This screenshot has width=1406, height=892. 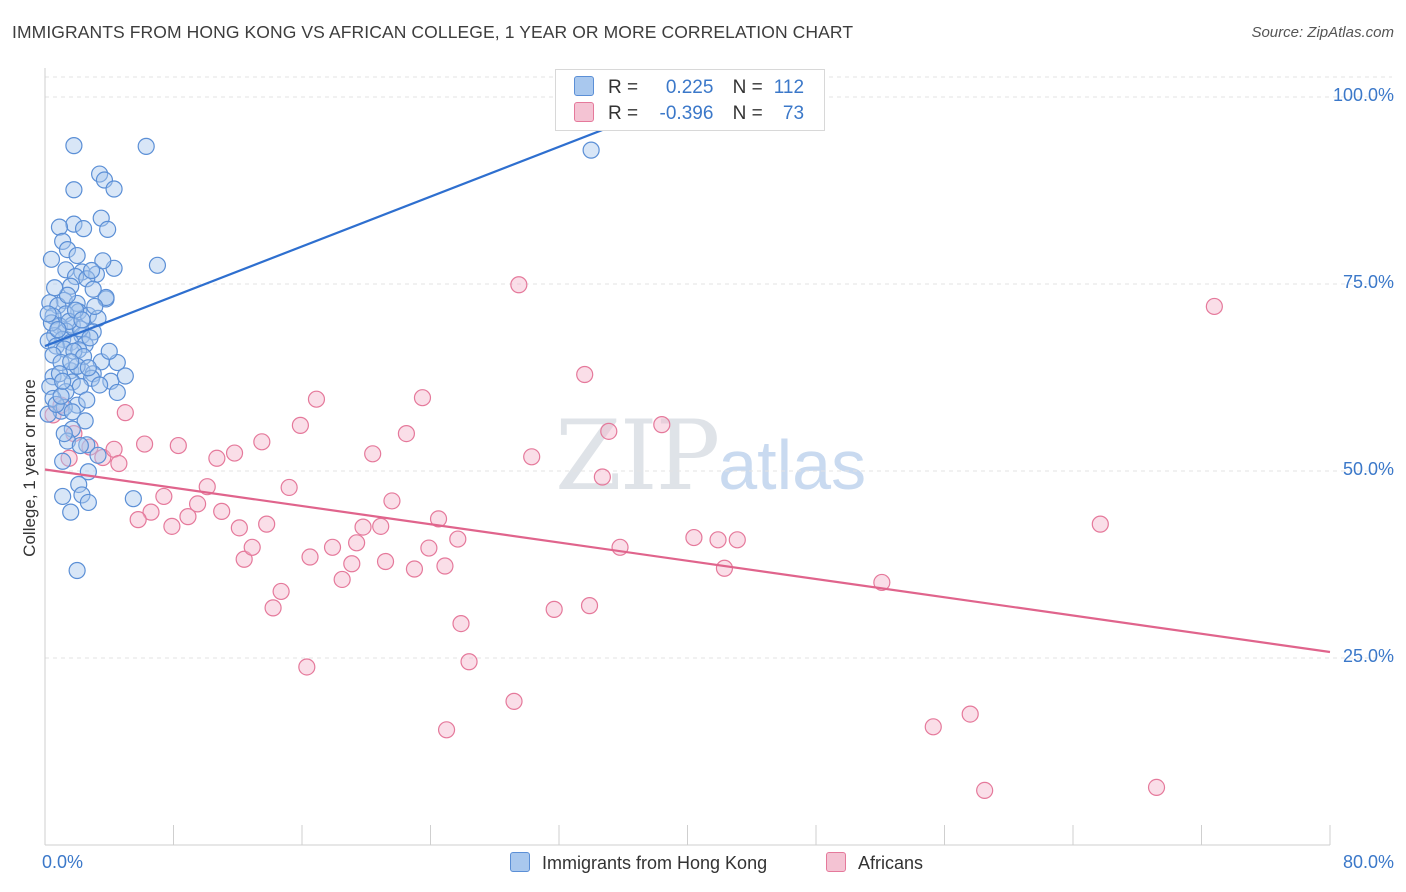 What do you see at coordinates (1368, 282) in the screenshot?
I see `y-tick-label: 75.0%` at bounding box center [1368, 282].